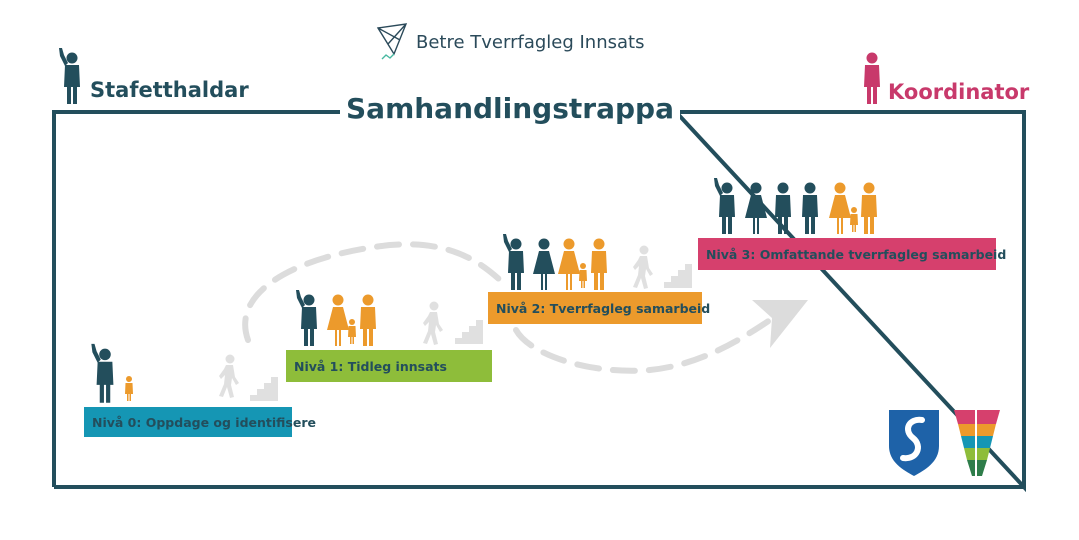 Image resolution: width=1079 pixels, height=540 pixels. Describe the element at coordinates (370, 366) in the screenshot. I see `step-level-1-label: Nivå 1: Tidleg innsats` at that location.